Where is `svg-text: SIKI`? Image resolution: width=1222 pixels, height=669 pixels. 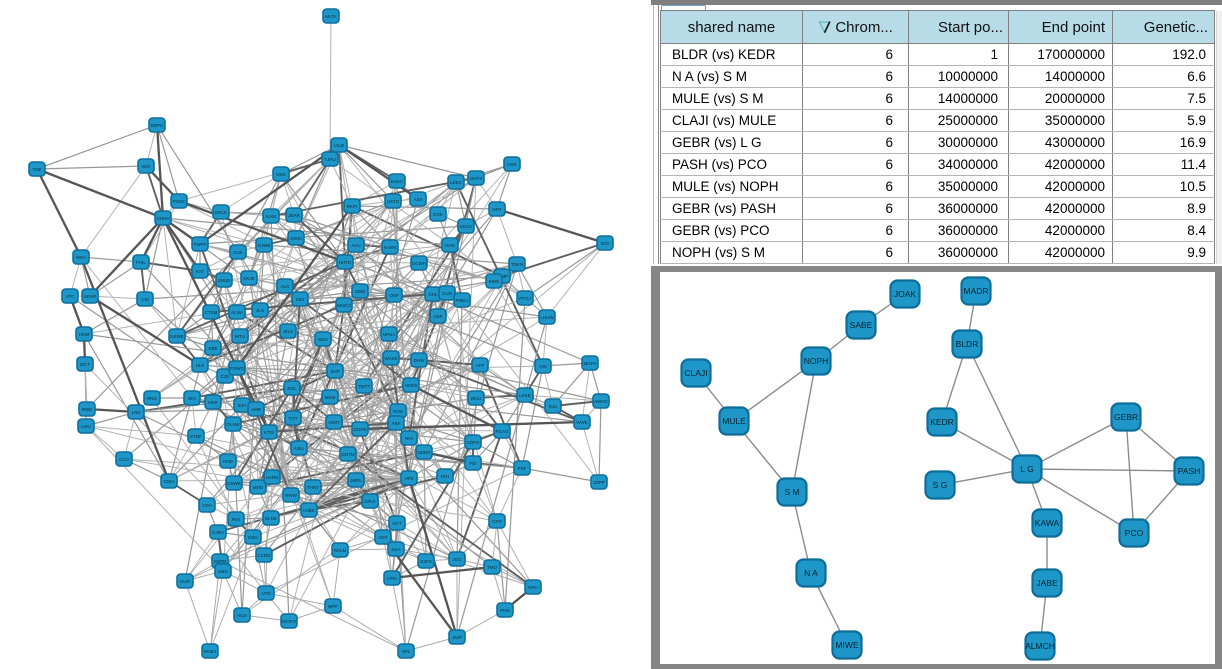
svg-text: SIKI is located at coordinates (300, 299).